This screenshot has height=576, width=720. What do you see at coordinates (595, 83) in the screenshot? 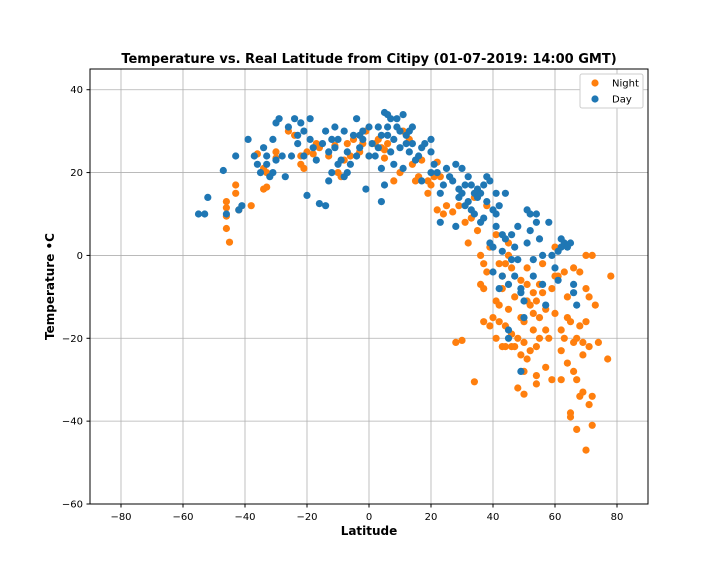
I see `legend-night-marker` at bounding box center [595, 83].